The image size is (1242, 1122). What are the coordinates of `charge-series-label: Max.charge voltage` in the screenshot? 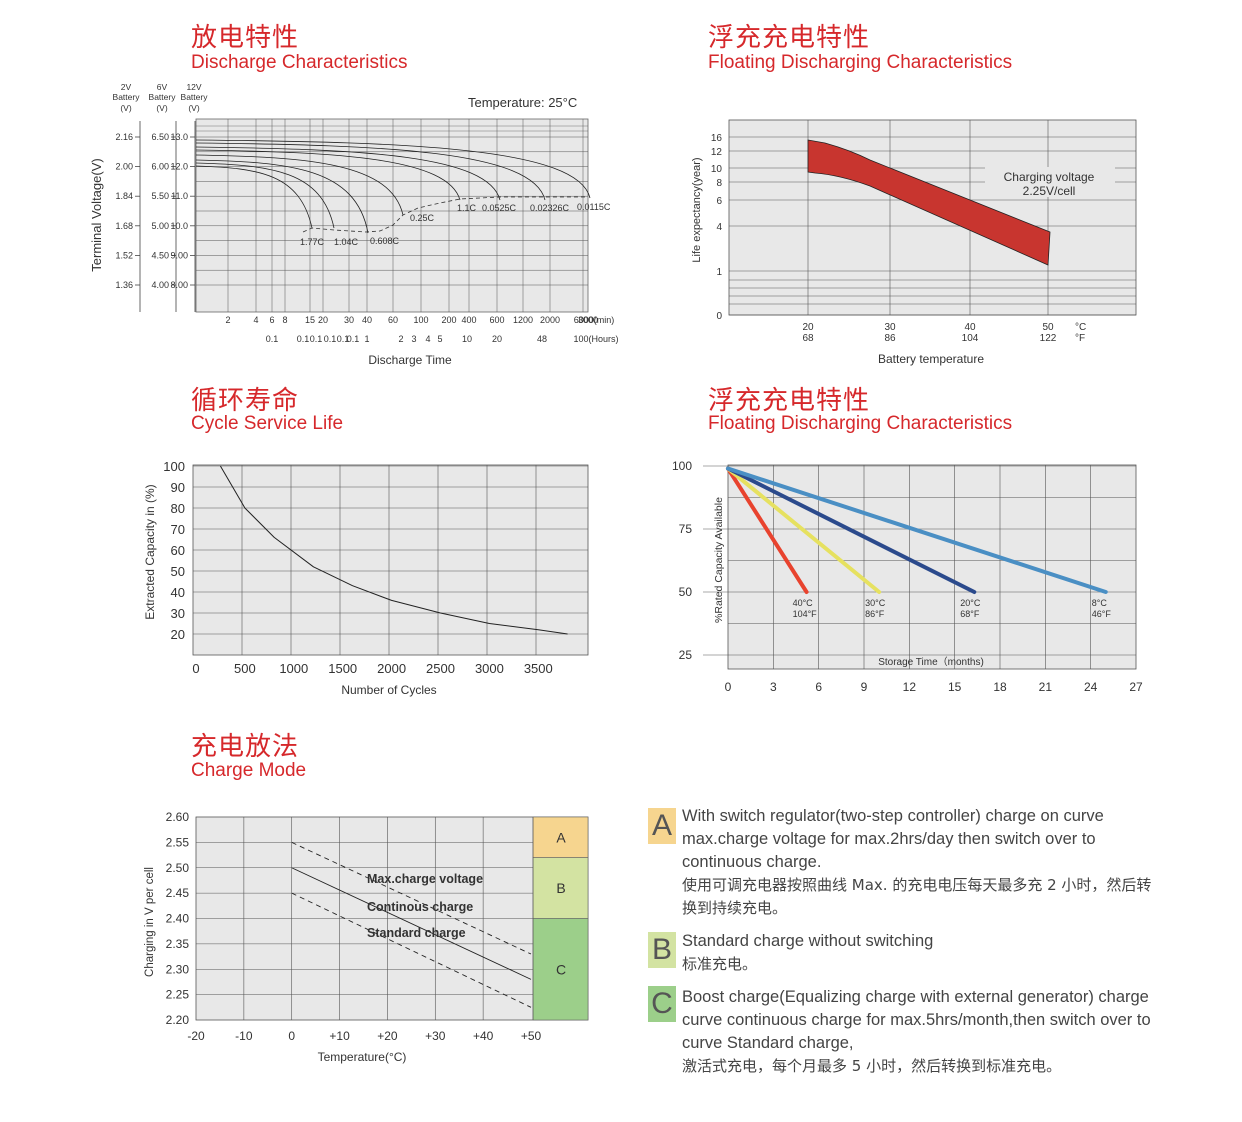 It's located at (425, 879).